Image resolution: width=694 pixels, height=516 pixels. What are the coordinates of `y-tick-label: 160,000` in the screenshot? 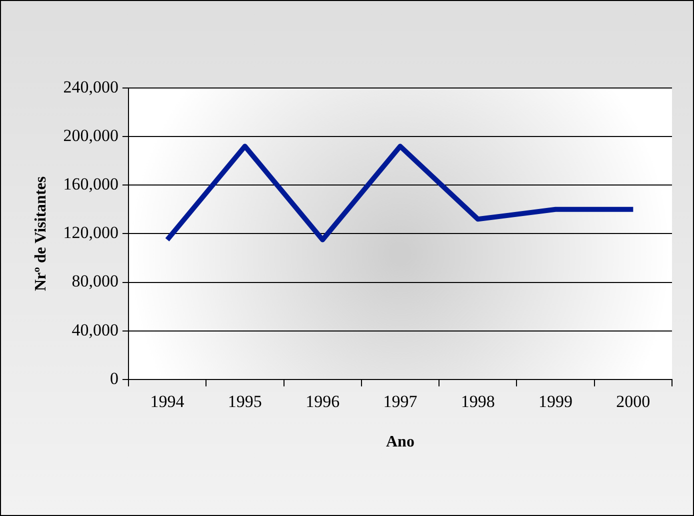 It's located at (90, 184).